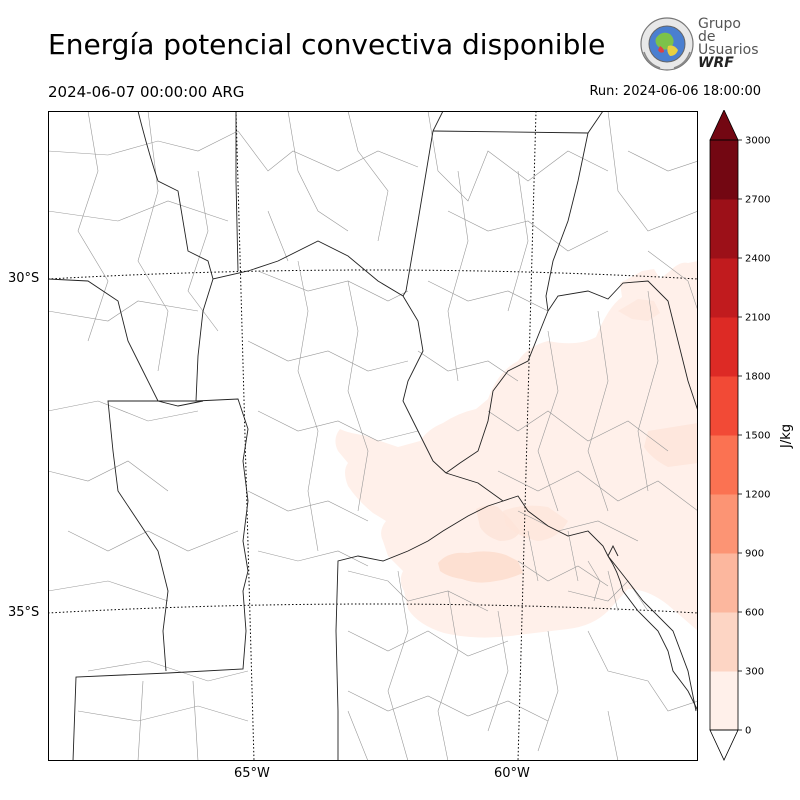  I want to click on colorbar-tick-label: 3000, so click(757, 141).